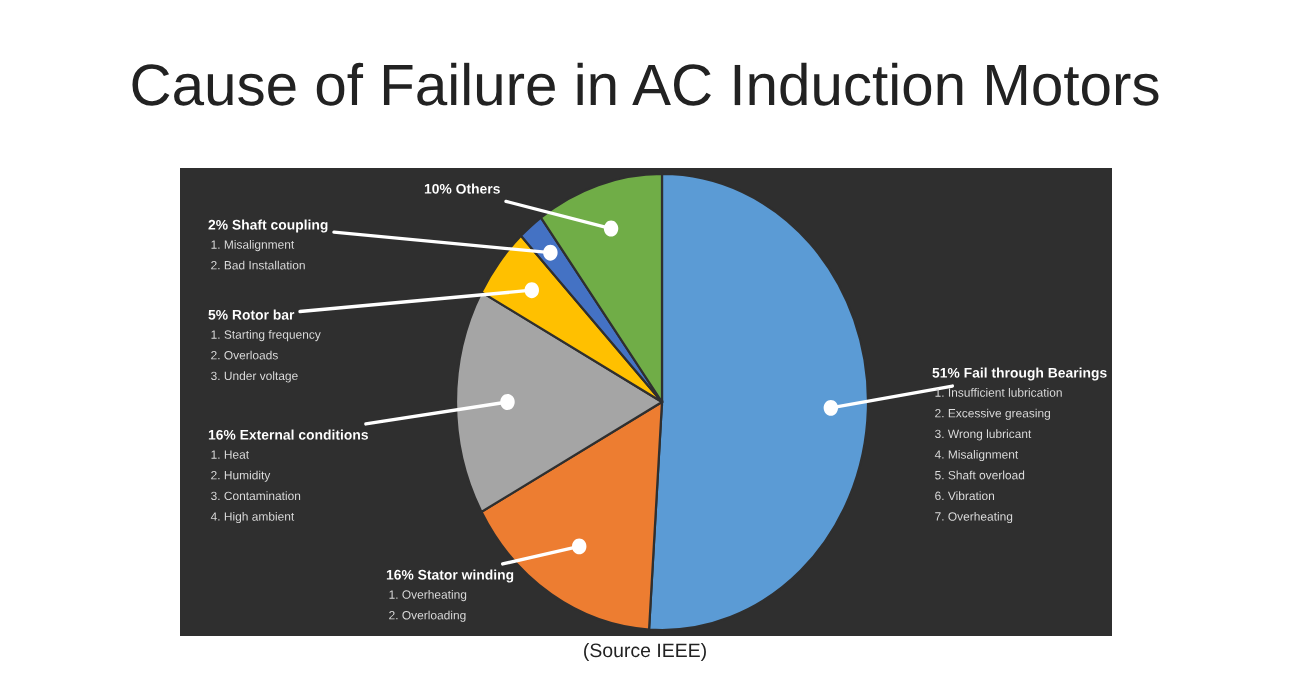 This screenshot has height=700, width=1290. What do you see at coordinates (645, 652) in the screenshot?
I see `text: (Source IEEE)` at bounding box center [645, 652].